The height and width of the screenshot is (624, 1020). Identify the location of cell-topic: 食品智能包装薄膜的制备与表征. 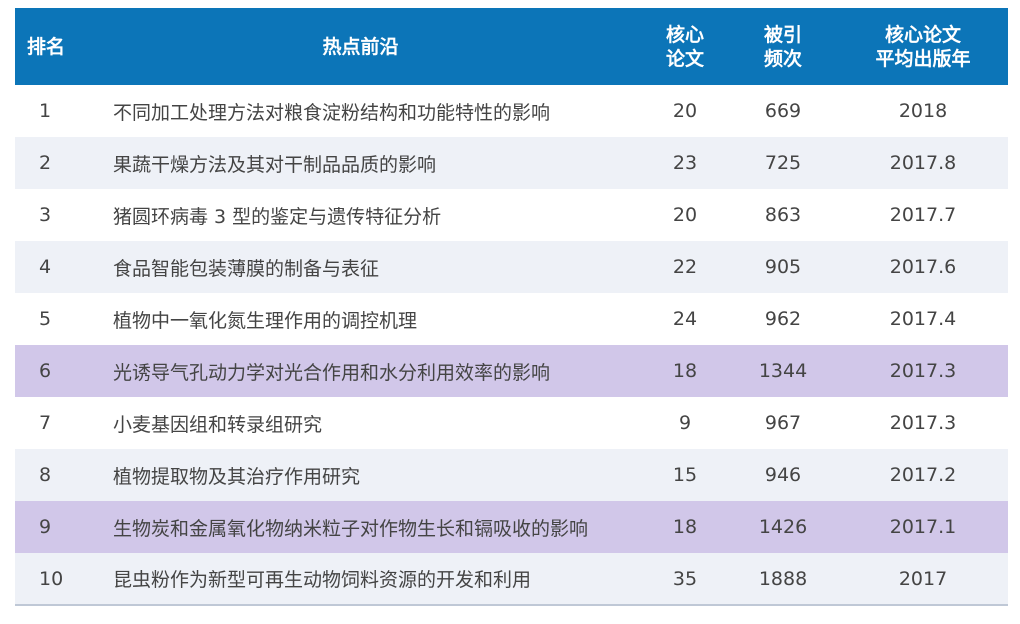
(246, 268).